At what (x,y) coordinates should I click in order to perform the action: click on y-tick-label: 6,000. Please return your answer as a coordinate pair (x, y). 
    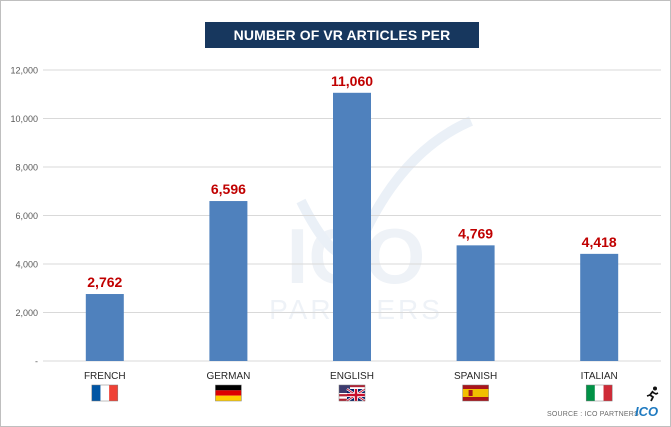
    Looking at the image, I should click on (26, 216).